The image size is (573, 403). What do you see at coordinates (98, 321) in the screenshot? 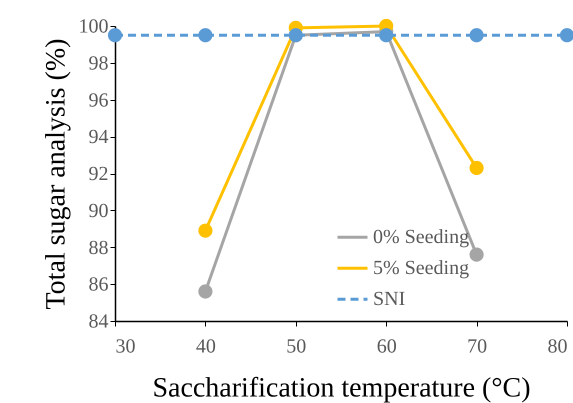
I see `y-tick-label: 84` at bounding box center [98, 321].